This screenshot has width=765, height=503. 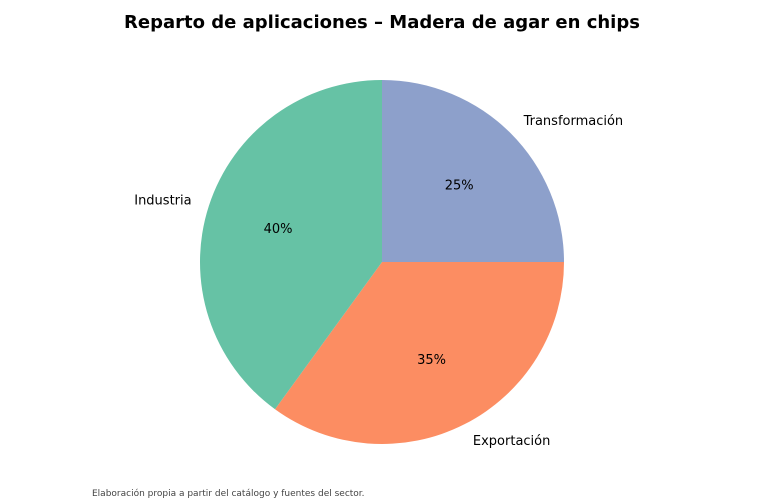 I want to click on pie-category-label-2: Exportación, so click(x=511, y=441).